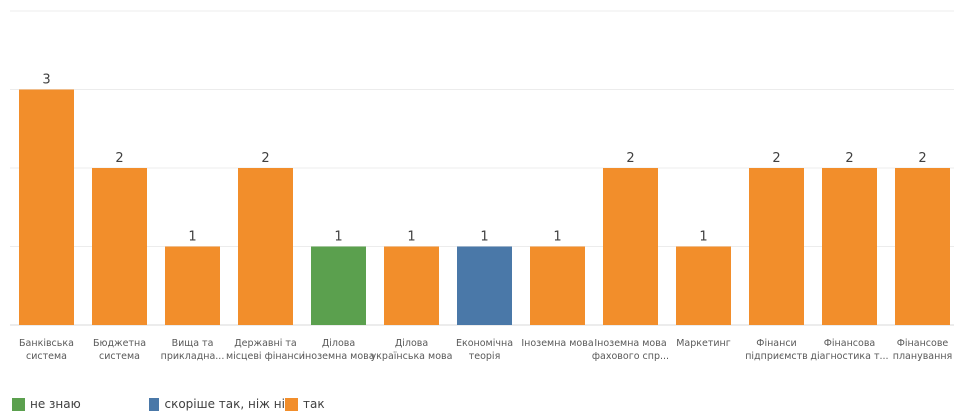 This screenshot has width=954, height=414. I want to click on category-label: Ділова іноземна мова, so click(338, 350).